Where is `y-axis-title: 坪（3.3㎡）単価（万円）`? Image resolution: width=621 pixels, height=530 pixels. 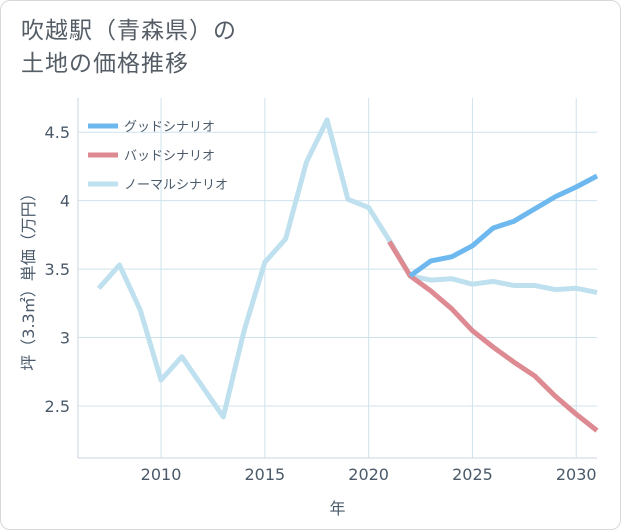
y-axis-title: 坪（3.3㎡）単価（万円） is located at coordinates (28, 277).